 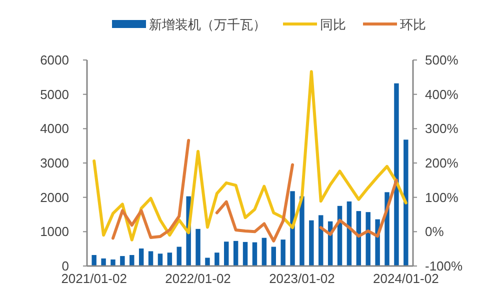 What do you see at coordinates (65, 266) in the screenshot?
I see `y-tick-label: 0` at bounding box center [65, 266].